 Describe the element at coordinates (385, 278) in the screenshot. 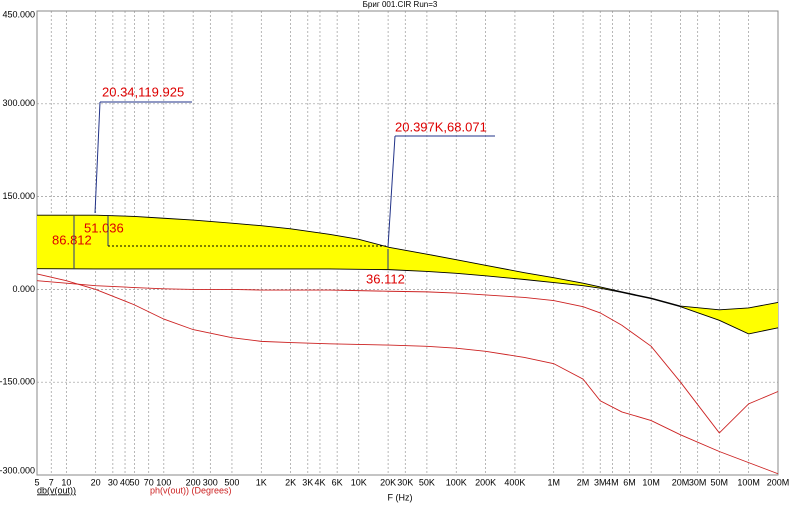

I see `annotation: 36.112` at that location.